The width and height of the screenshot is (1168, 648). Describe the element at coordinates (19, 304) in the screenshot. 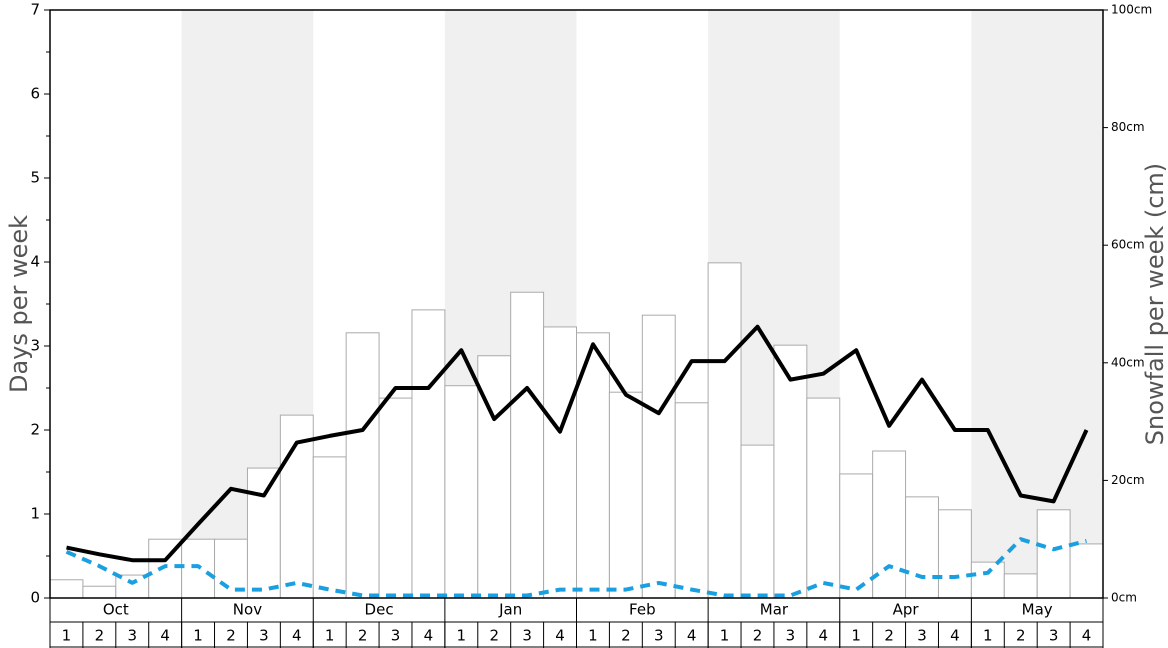

I see `y-axis-title: Days per week` at that location.